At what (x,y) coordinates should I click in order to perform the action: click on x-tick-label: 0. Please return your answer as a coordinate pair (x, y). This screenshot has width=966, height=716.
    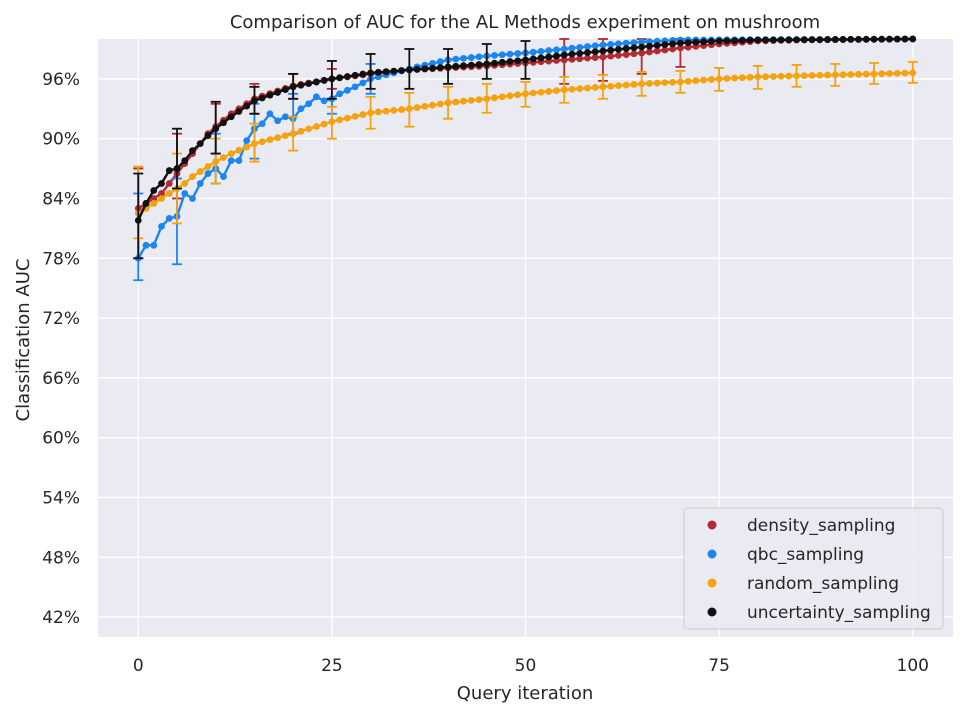
    Looking at the image, I should click on (138, 666).